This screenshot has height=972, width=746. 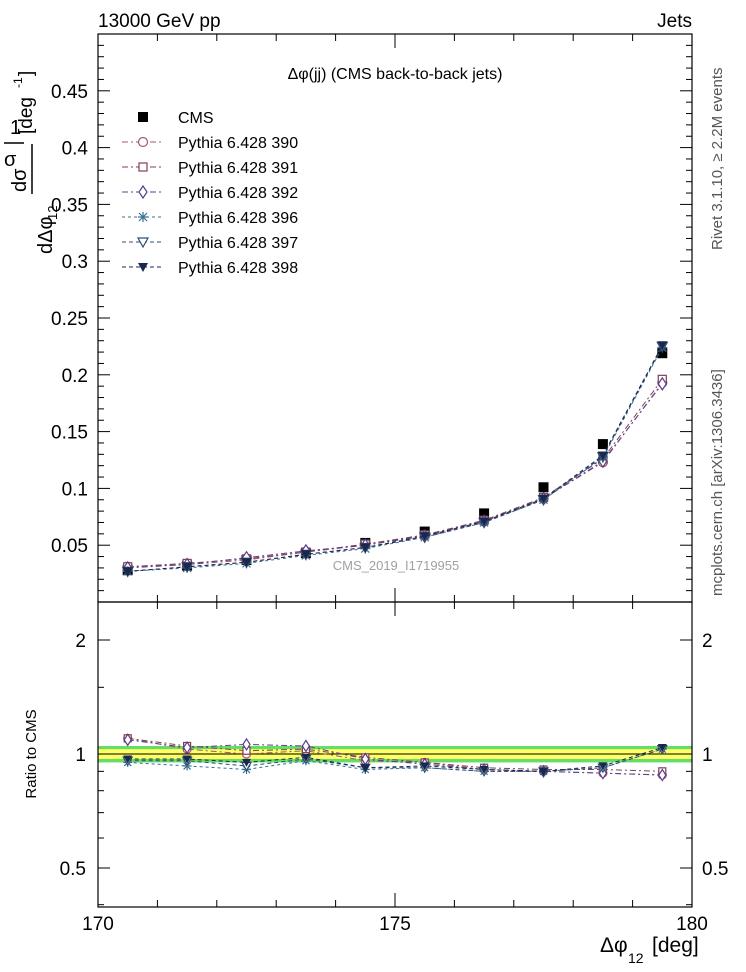 What do you see at coordinates (52, 213) in the screenshot?
I see `svg-text: 12` at bounding box center [52, 213].